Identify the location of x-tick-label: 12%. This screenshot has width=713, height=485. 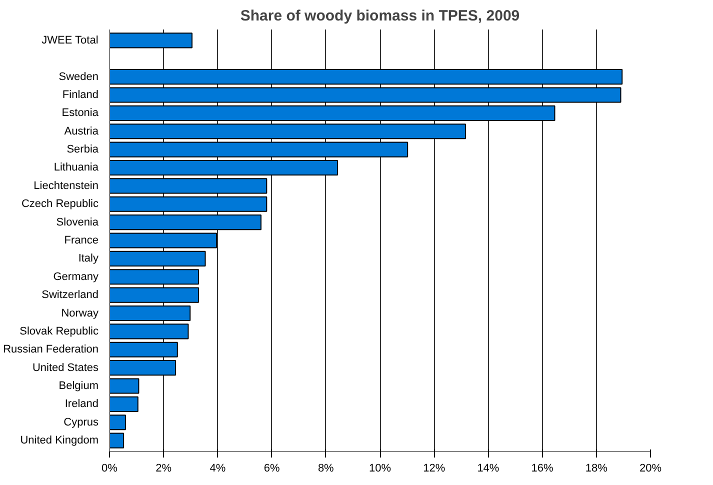
(434, 468).